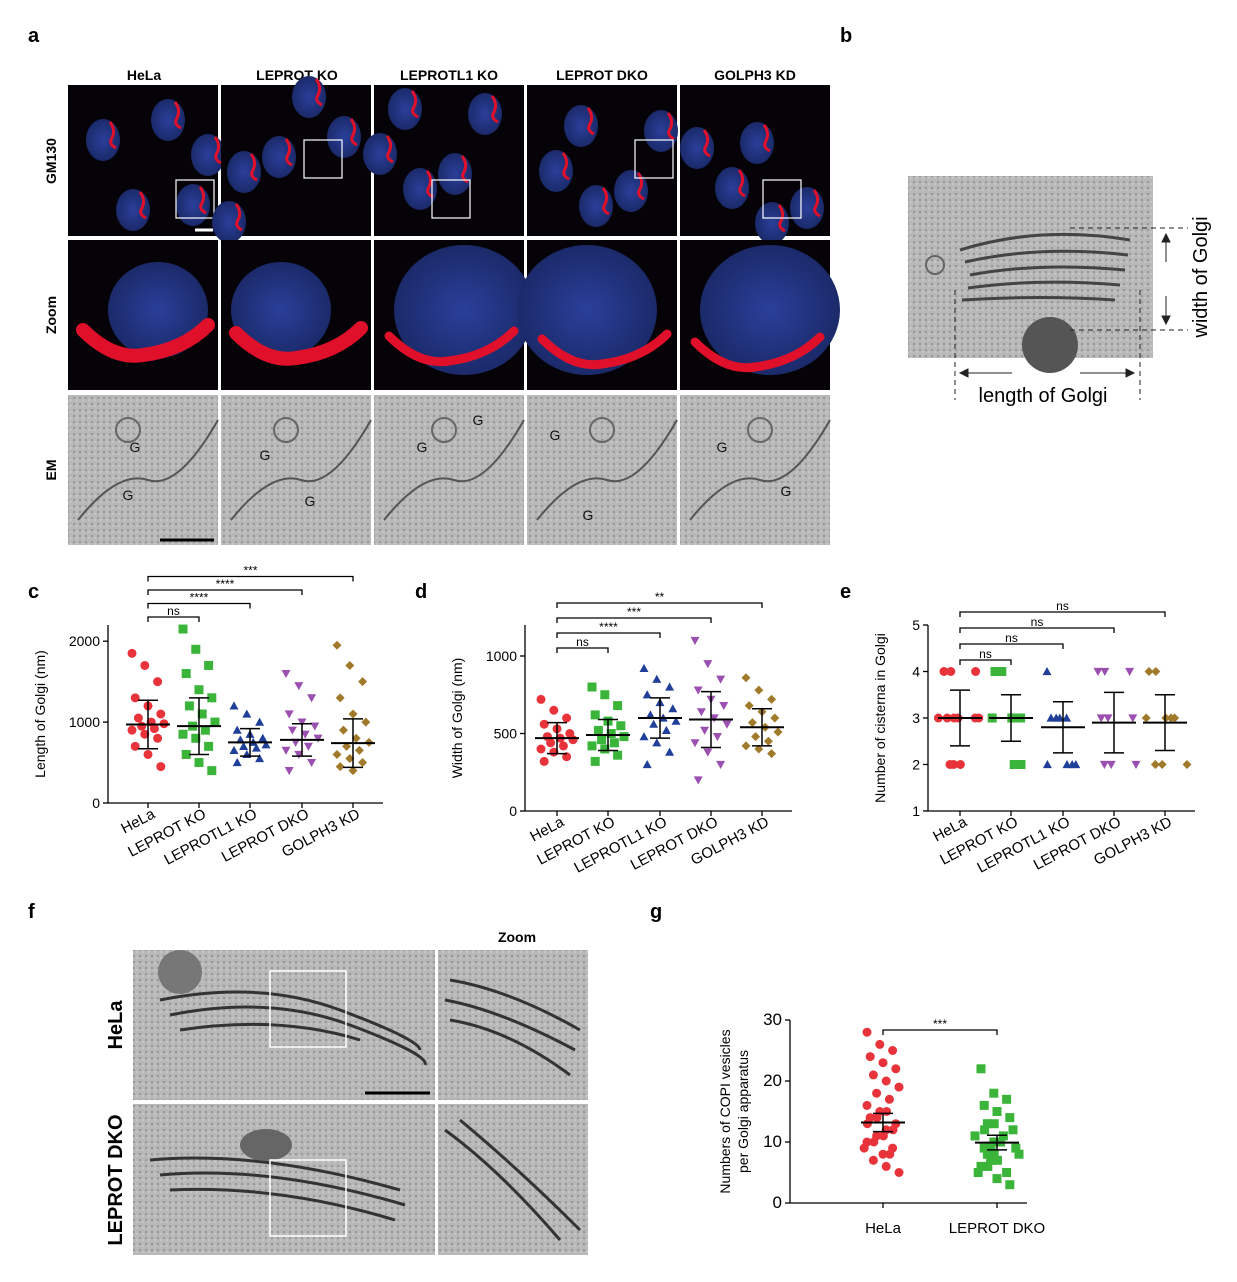 This screenshot has height=1282, width=1237. I want to click on y-tick-label: 5, so click(916, 625).